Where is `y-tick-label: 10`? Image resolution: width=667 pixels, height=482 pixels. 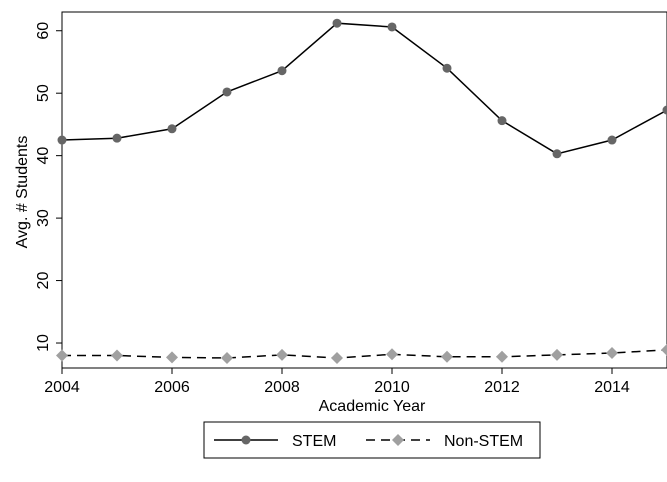 y-tick-label: 10 is located at coordinates (43, 343).